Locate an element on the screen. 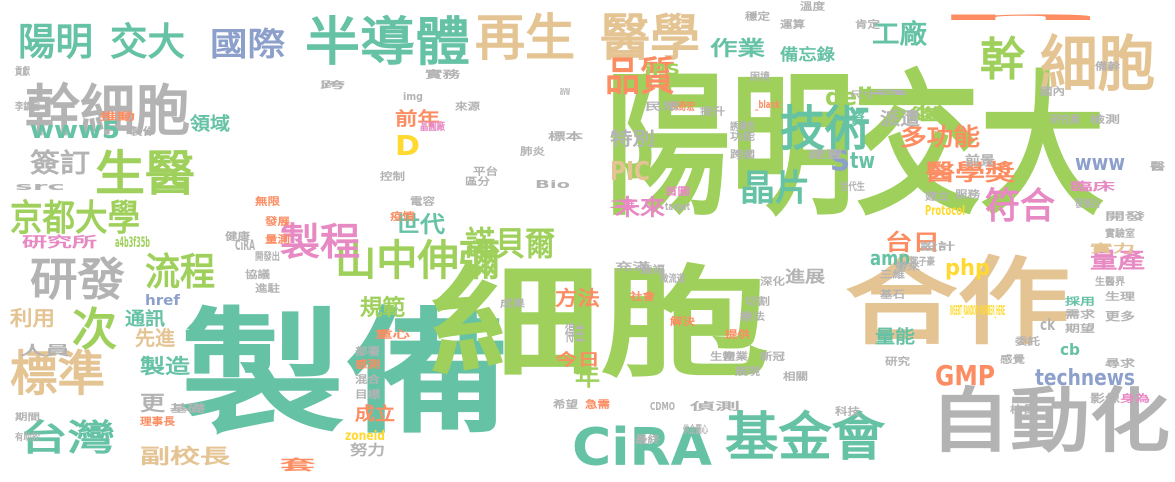 The height and width of the screenshot is (482, 1175). cloud-word: 生醫 is located at coordinates (145, 174).